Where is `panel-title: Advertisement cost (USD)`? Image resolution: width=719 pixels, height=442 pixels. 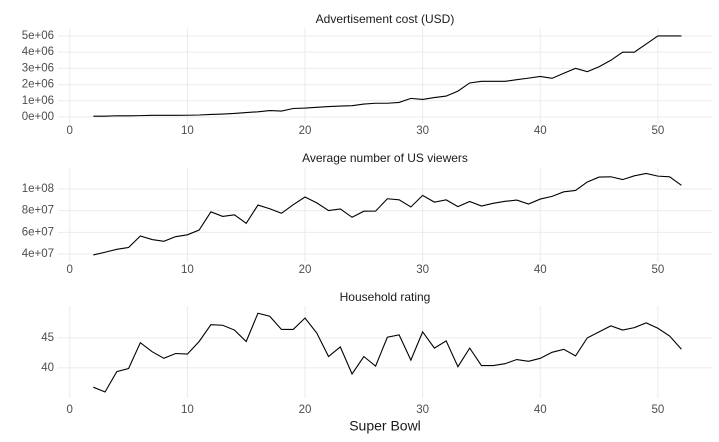 panel-title: Advertisement cost (USD) is located at coordinates (385, 19).